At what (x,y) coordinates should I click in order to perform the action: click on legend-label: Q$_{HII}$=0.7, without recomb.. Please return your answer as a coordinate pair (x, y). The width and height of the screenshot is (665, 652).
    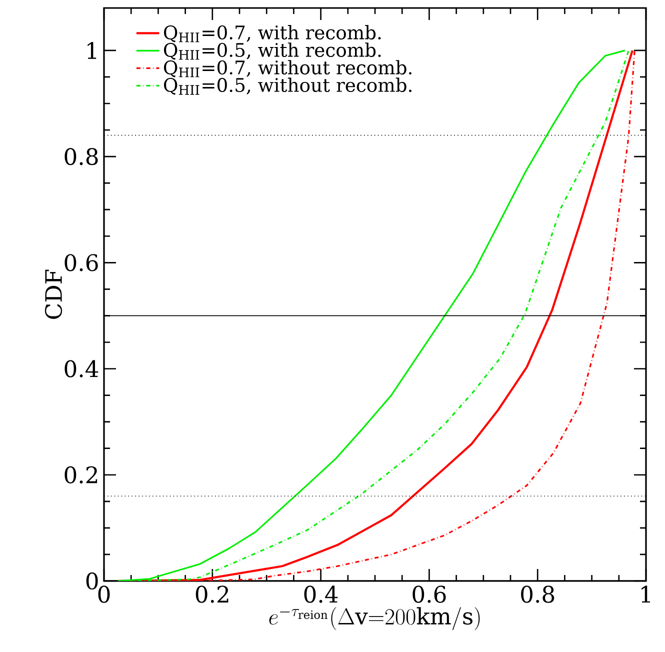
    Looking at the image, I should click on (288, 69).